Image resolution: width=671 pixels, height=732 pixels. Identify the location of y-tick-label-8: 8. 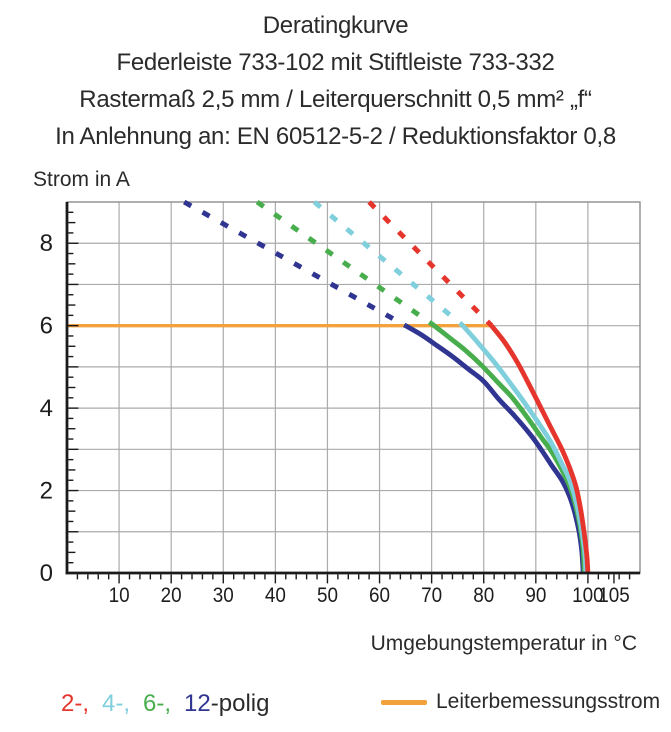
(46, 243).